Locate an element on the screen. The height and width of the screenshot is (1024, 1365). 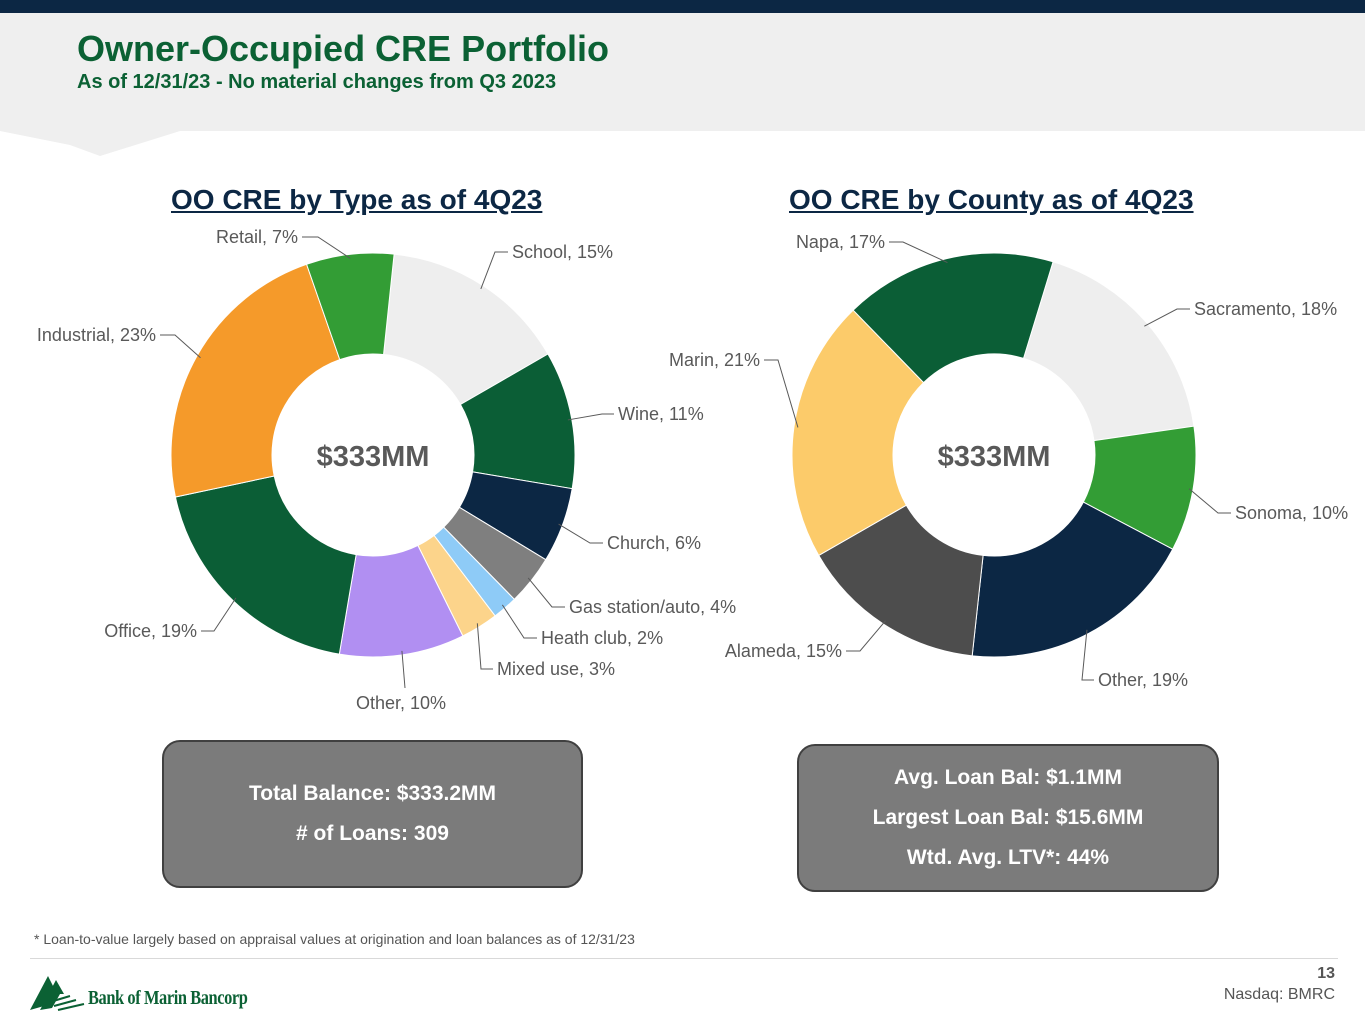
label-retail: Retail, 7% is located at coordinates (257, 237).